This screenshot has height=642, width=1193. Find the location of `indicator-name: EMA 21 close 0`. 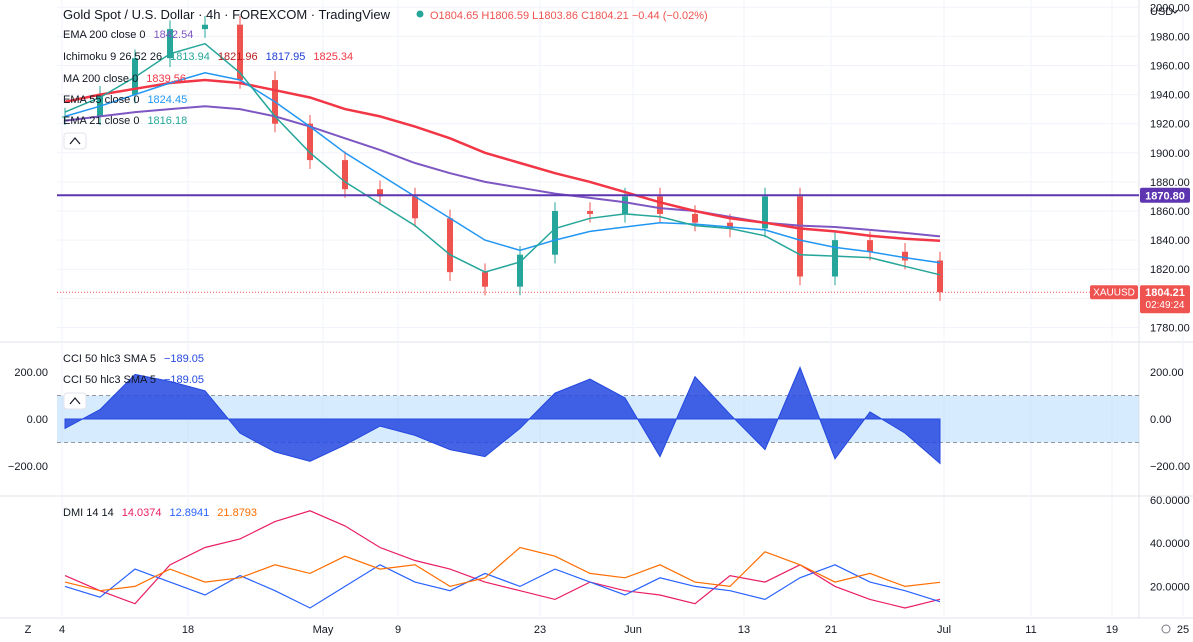

indicator-name: EMA 21 close 0 is located at coordinates (101, 121).